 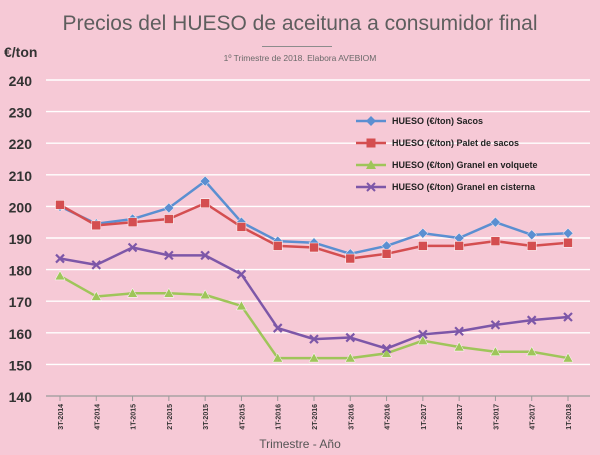 I want to click on legend-item-volquete: HUESO (€/ton) Granel en volquete, so click(x=466, y=165).